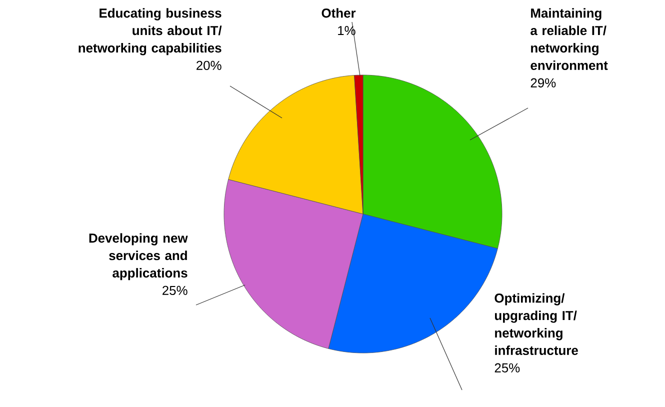 The image size is (665, 407). I want to click on data-label: 20%, so click(209, 65).